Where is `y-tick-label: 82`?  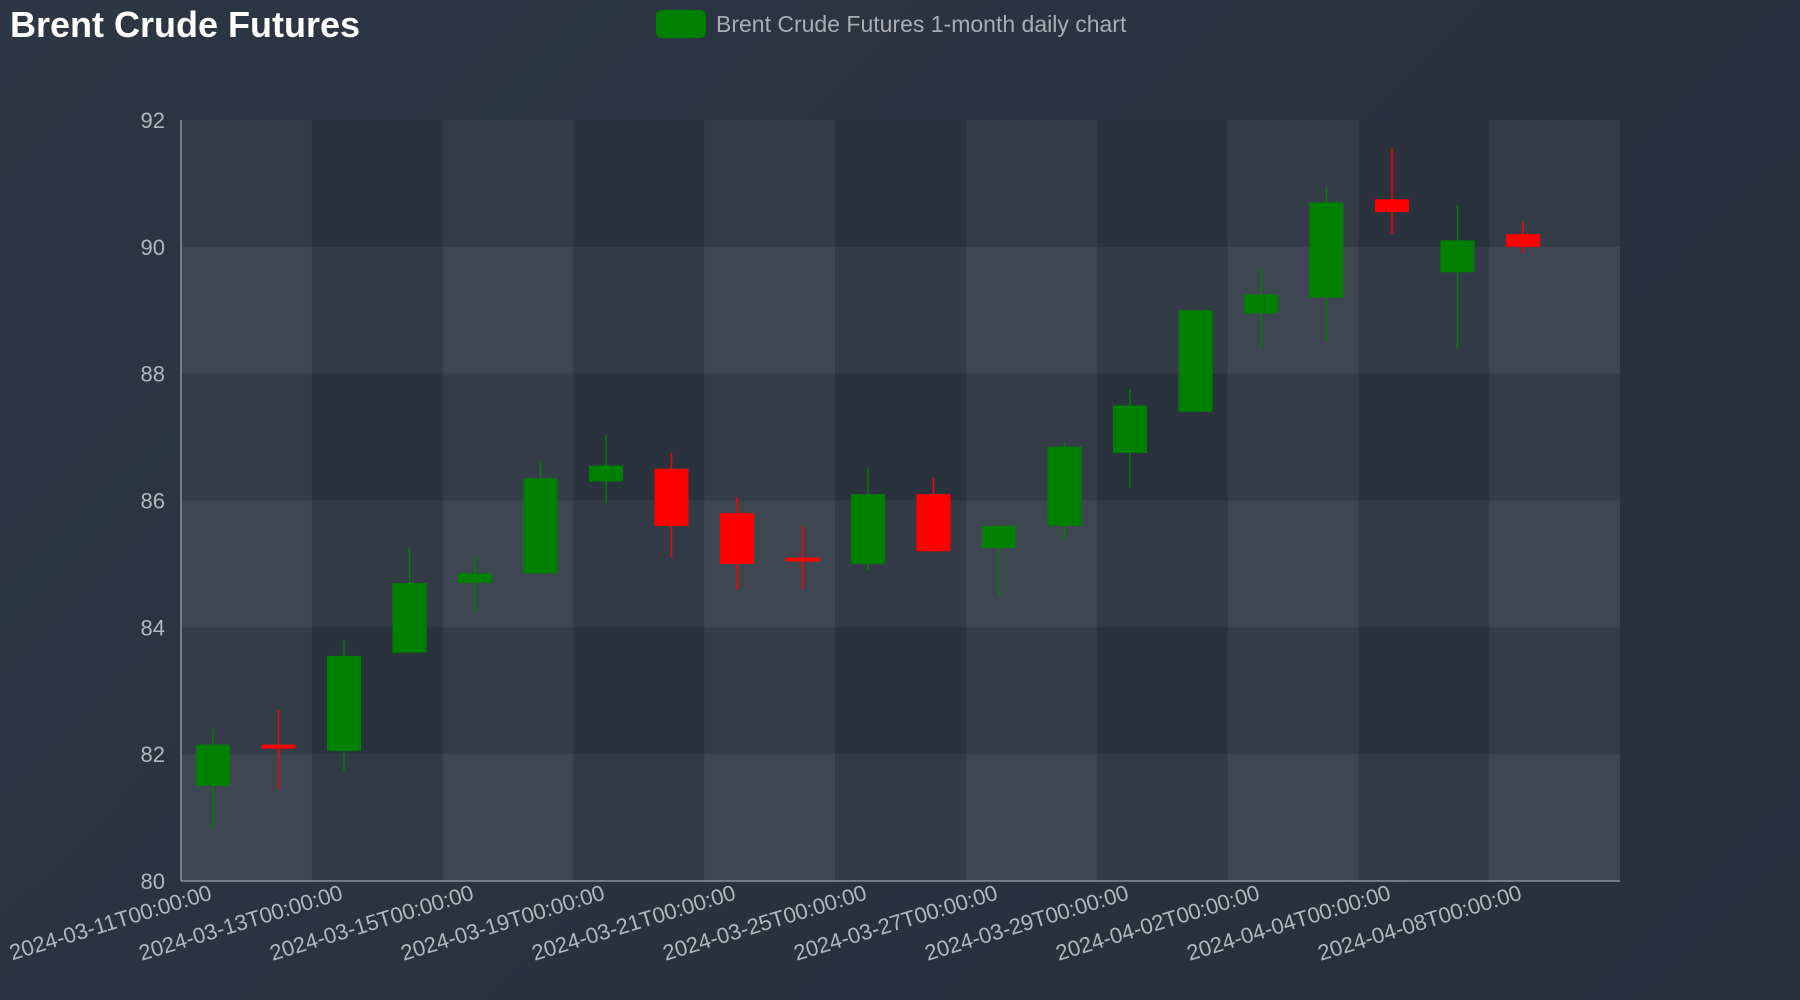 y-tick-label: 82 is located at coordinates (153, 754).